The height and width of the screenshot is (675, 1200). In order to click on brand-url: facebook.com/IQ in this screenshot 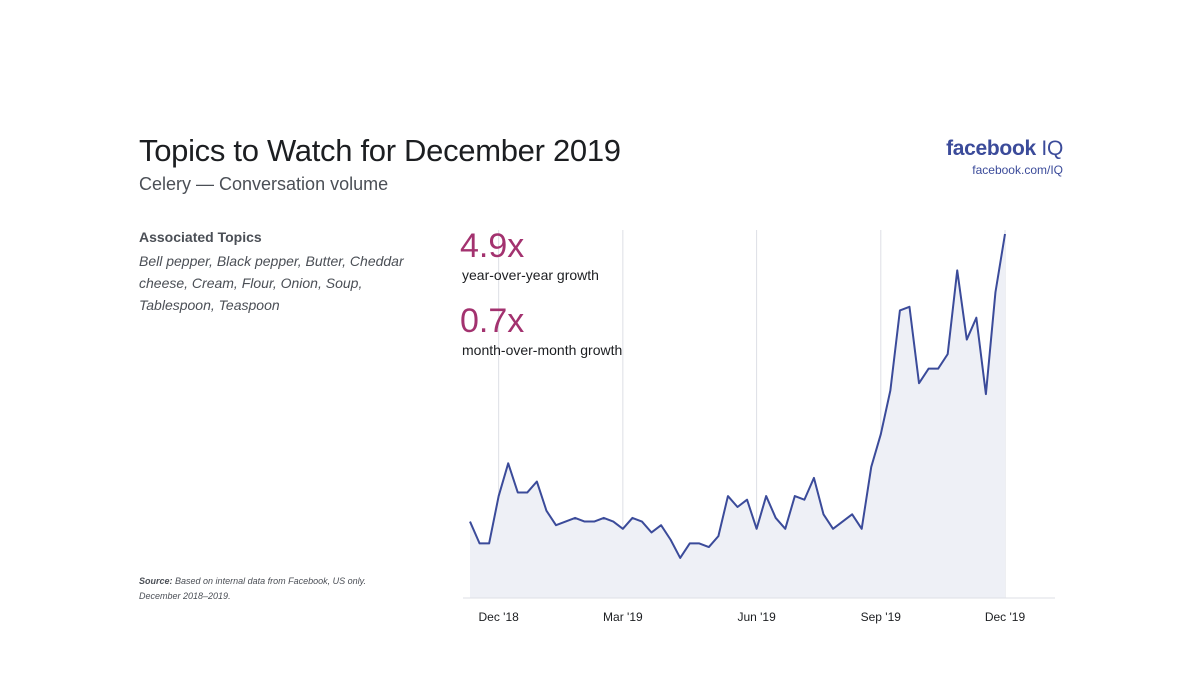, I will do `click(1017, 170)`.